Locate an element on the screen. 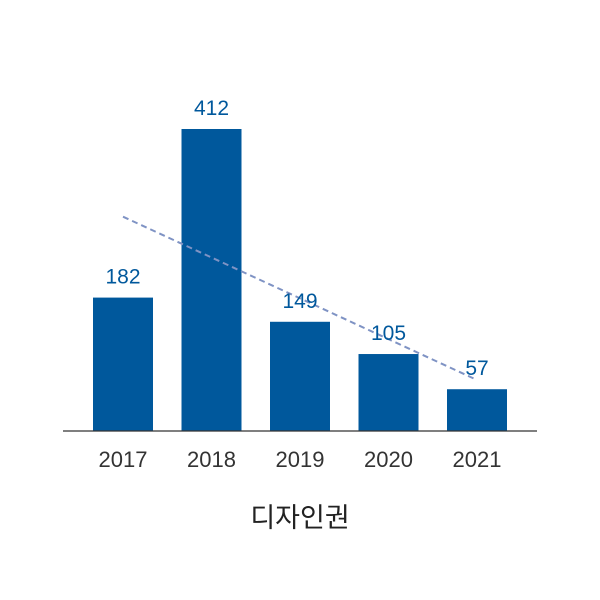 This screenshot has width=600, height=600. value-label-2020: 105 is located at coordinates (388, 333).